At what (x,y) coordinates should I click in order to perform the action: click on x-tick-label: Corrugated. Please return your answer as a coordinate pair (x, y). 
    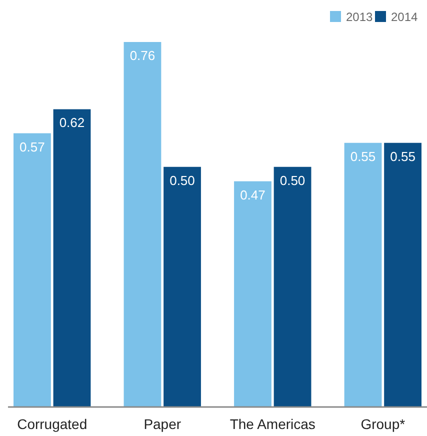
    Looking at the image, I should click on (52, 424).